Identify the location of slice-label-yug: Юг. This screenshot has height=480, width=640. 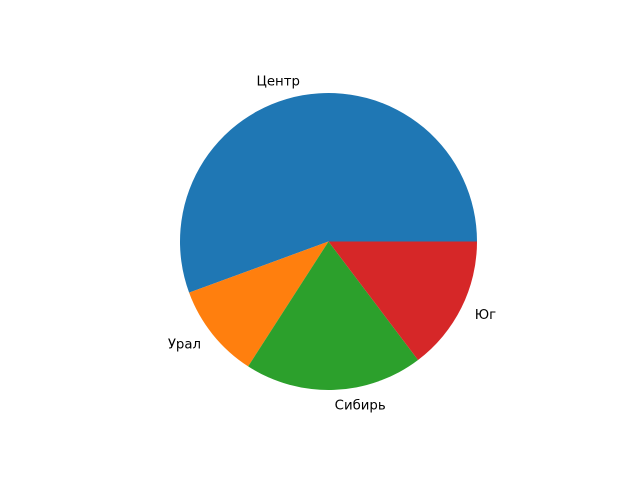
(485, 315).